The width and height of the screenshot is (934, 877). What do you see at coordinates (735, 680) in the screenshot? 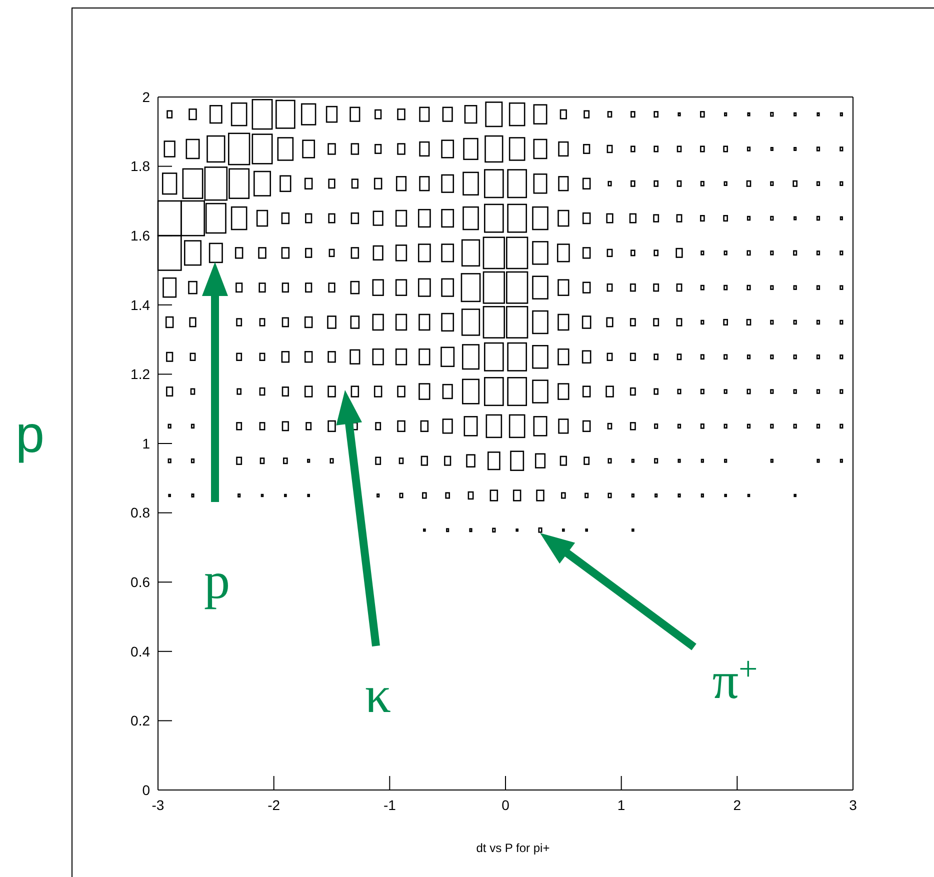
I see `annotation: π$^{+}$` at bounding box center [735, 680].